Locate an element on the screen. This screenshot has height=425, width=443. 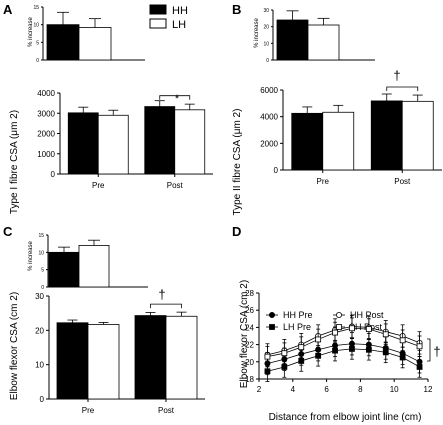
x-tick-label: Post is located at coordinates (175, 185).